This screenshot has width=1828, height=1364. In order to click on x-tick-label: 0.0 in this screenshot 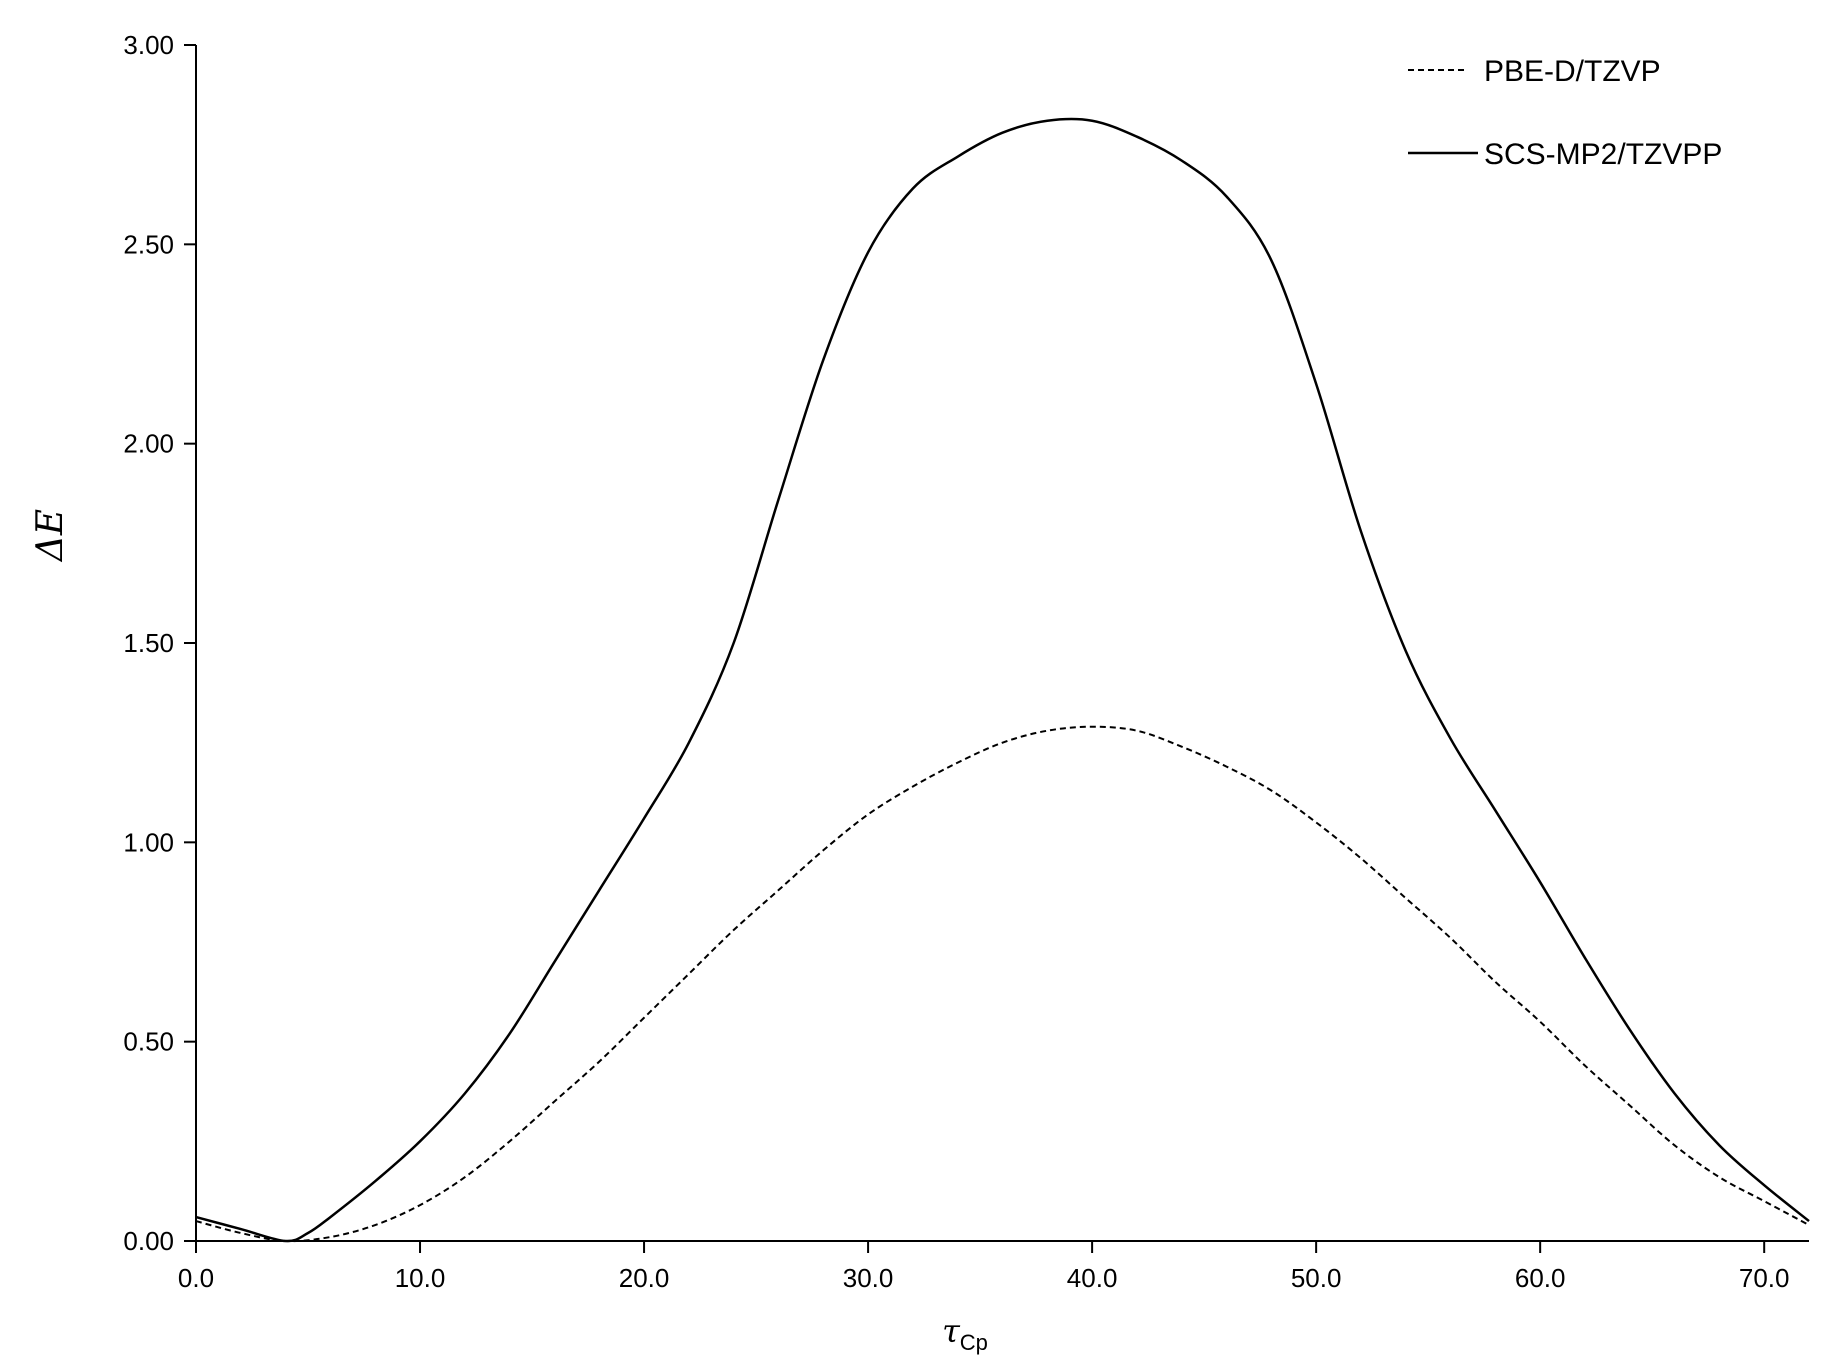, I will do `click(196, 1278)`.